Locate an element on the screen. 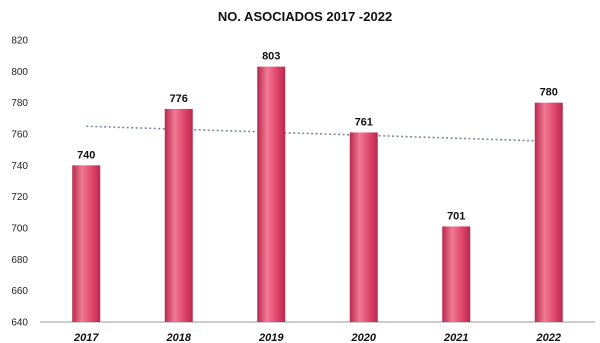  x-tick-label: 2017 is located at coordinates (86, 337).